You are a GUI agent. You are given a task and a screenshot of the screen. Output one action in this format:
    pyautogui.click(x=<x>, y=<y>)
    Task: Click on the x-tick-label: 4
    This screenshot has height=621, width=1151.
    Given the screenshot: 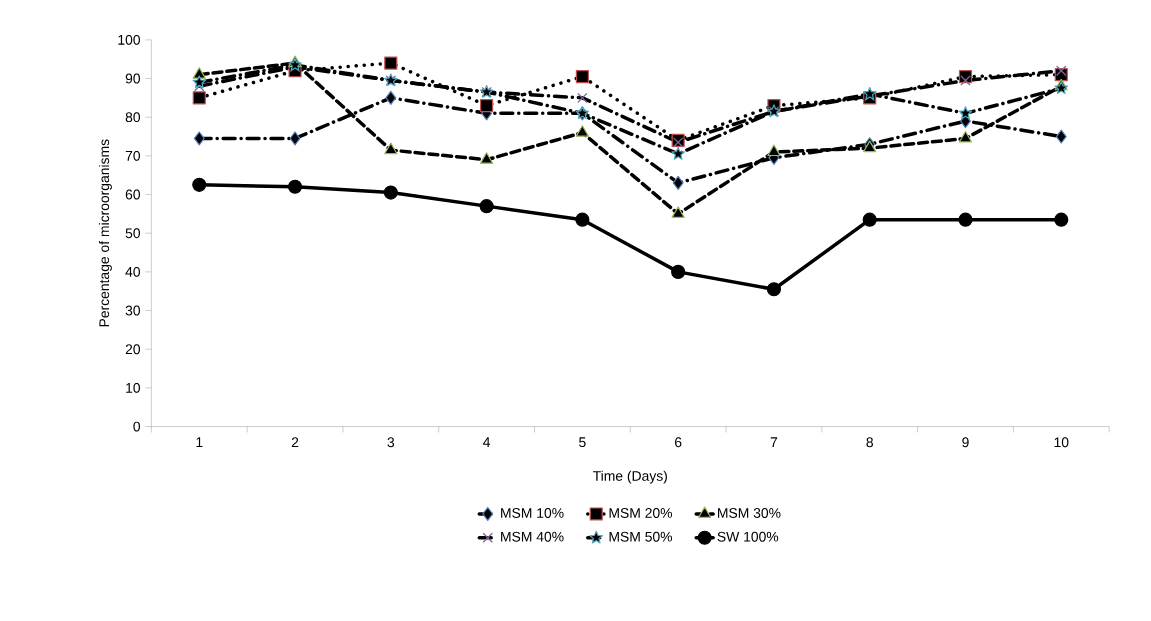 What is the action you would take?
    pyautogui.click(x=487, y=442)
    